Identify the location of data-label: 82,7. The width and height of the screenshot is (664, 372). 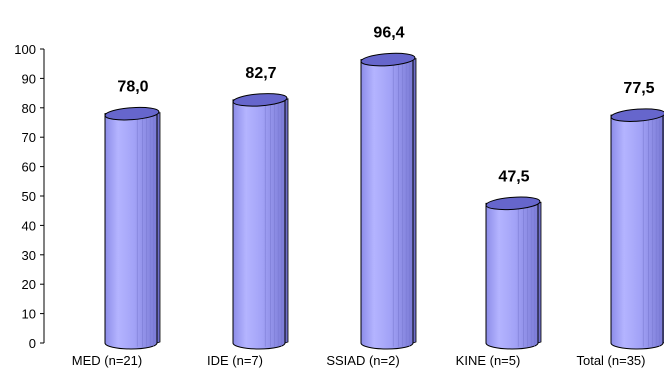
(260, 73).